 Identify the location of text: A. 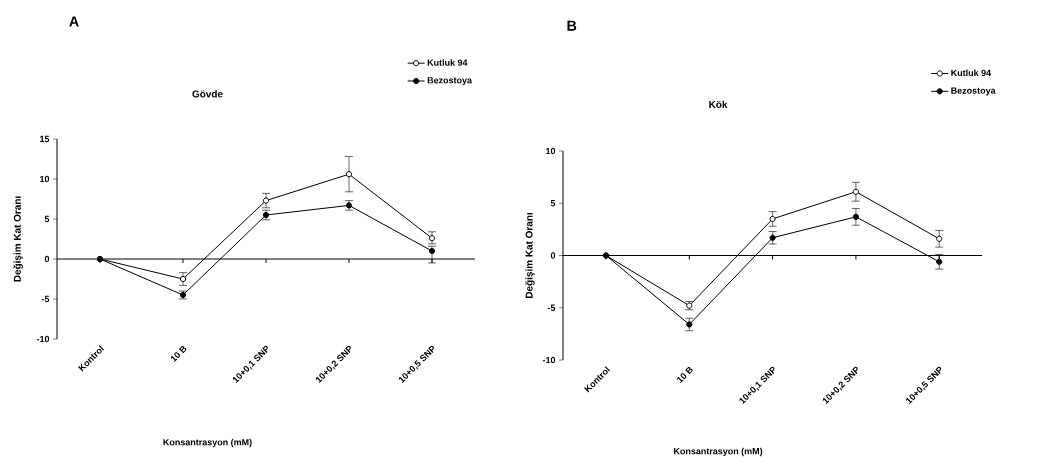
(74, 21).